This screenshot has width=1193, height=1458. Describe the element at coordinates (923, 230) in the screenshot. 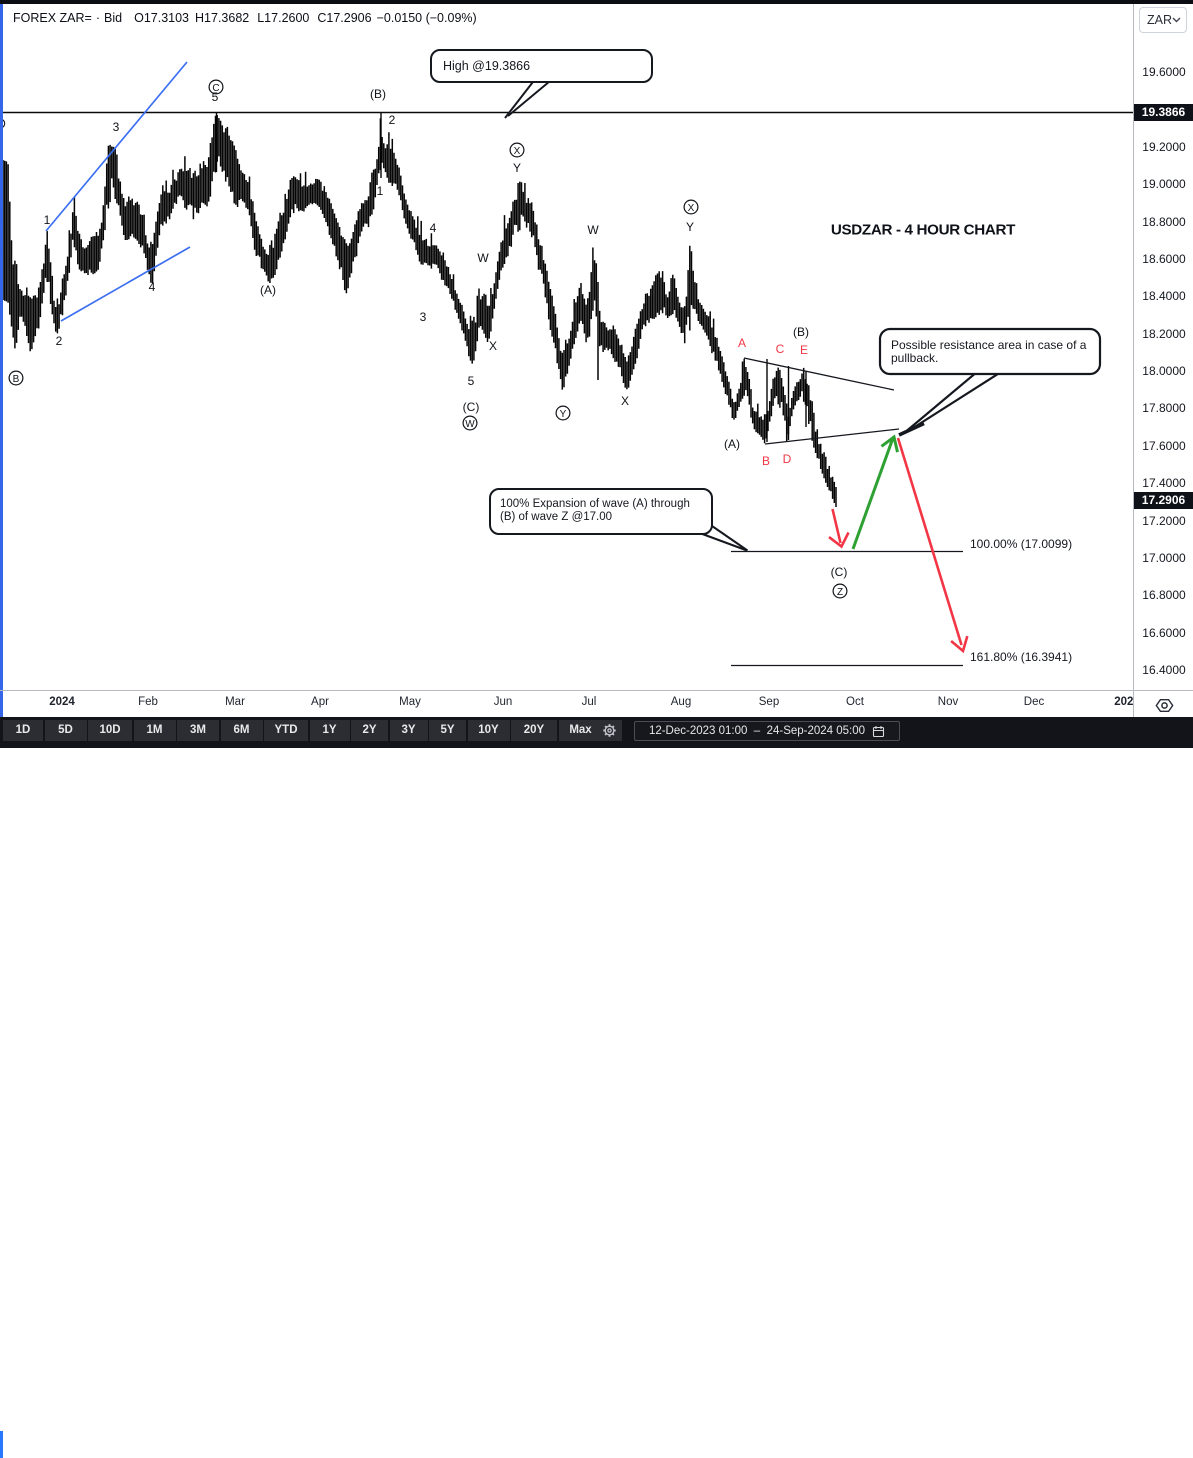

I see `svg-text: USDZAR - 4 HOUR CHART` at that location.